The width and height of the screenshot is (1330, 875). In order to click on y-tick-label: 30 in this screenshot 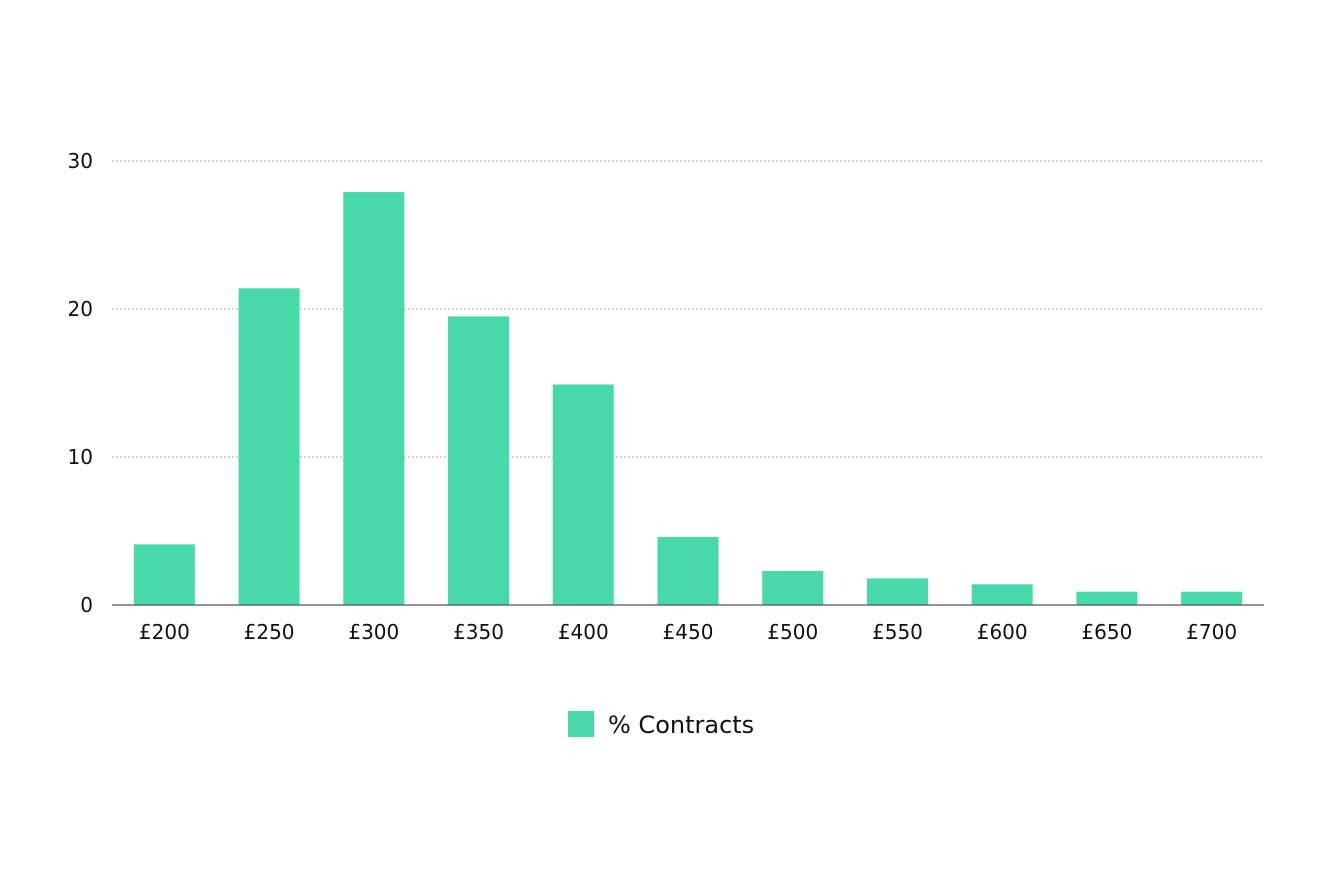, I will do `click(80, 161)`.